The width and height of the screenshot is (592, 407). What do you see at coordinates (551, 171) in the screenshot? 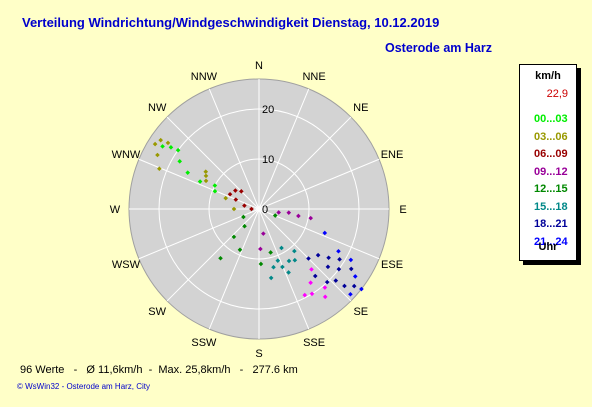
I see `legend-entry: 09...12` at bounding box center [551, 171].